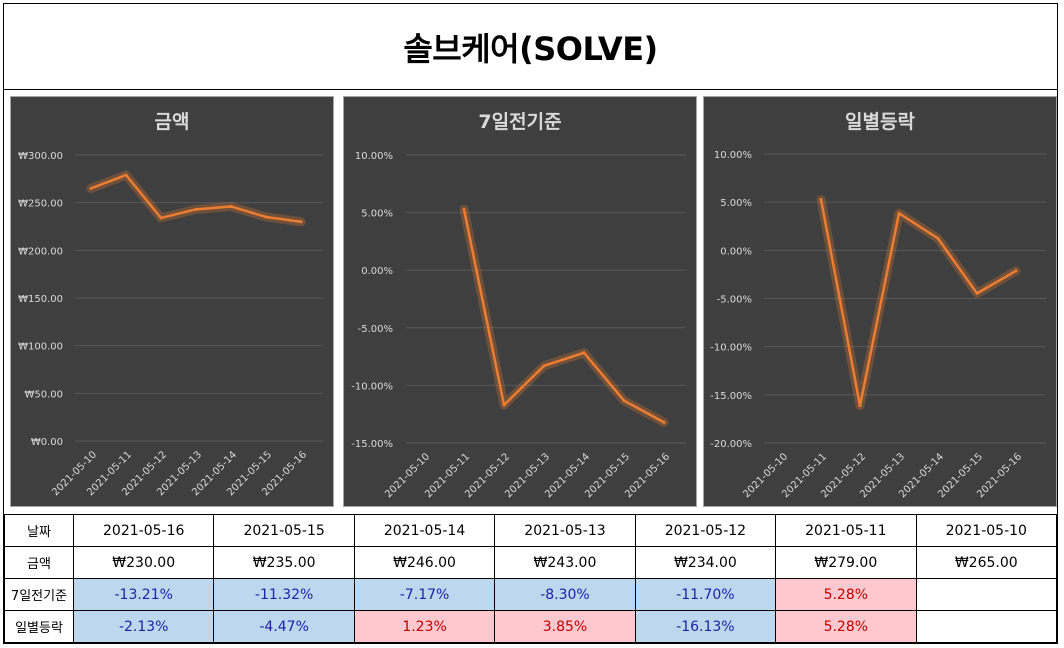 The width and height of the screenshot is (1064, 648). I want to click on title-row: 솔브케어(SOLVE), so click(530, 47).